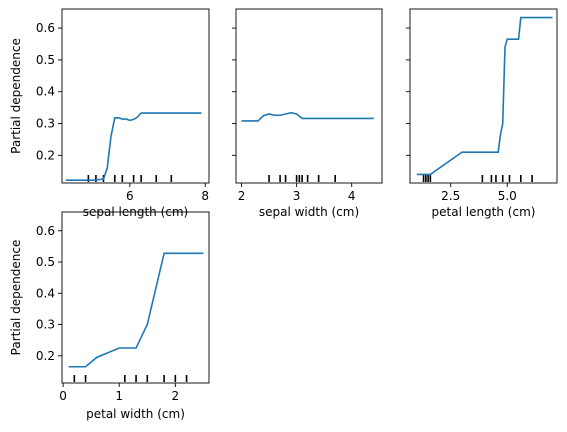 This screenshot has height=432, width=567. Describe the element at coordinates (507, 196) in the screenshot. I see `x-tick-label: 5.0` at that location.